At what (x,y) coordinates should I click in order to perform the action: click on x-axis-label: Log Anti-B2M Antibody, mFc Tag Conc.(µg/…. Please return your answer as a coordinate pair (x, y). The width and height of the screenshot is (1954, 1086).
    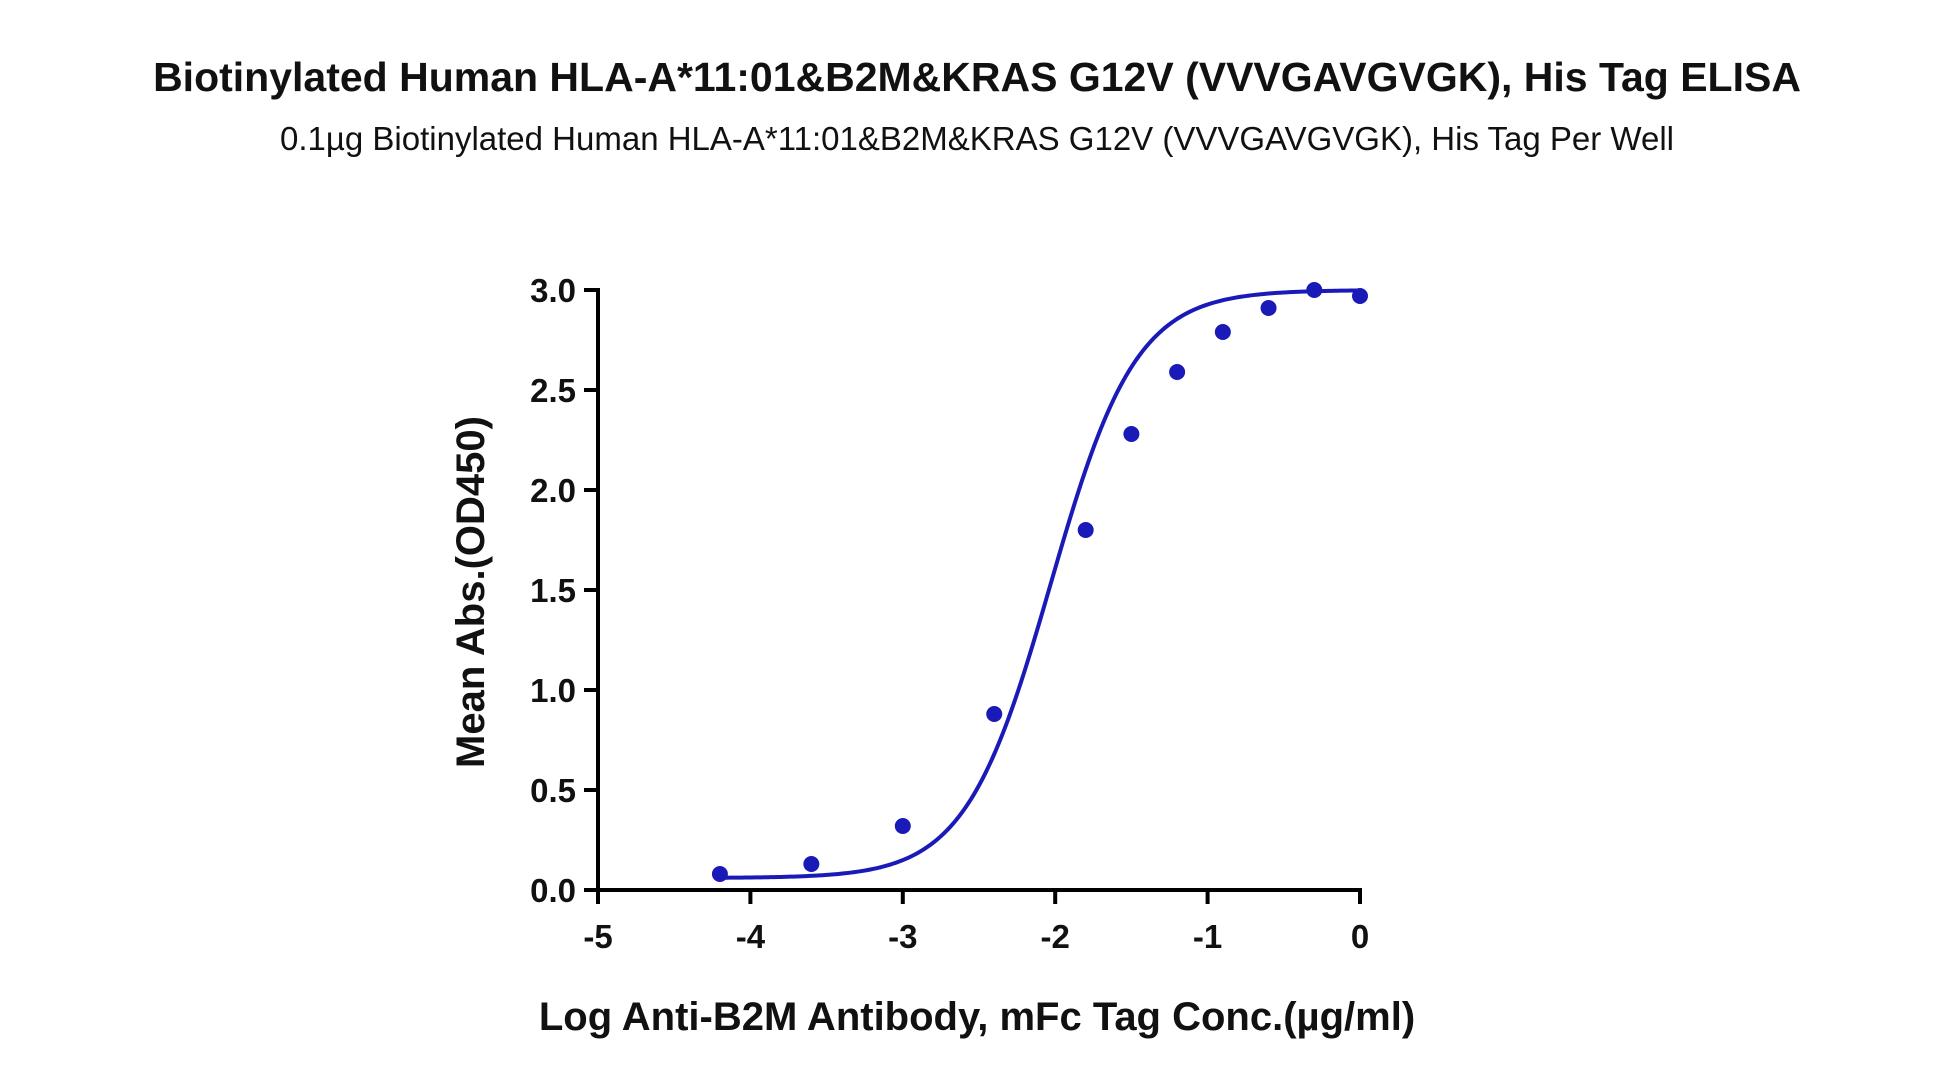
    Looking at the image, I should click on (977, 1017).